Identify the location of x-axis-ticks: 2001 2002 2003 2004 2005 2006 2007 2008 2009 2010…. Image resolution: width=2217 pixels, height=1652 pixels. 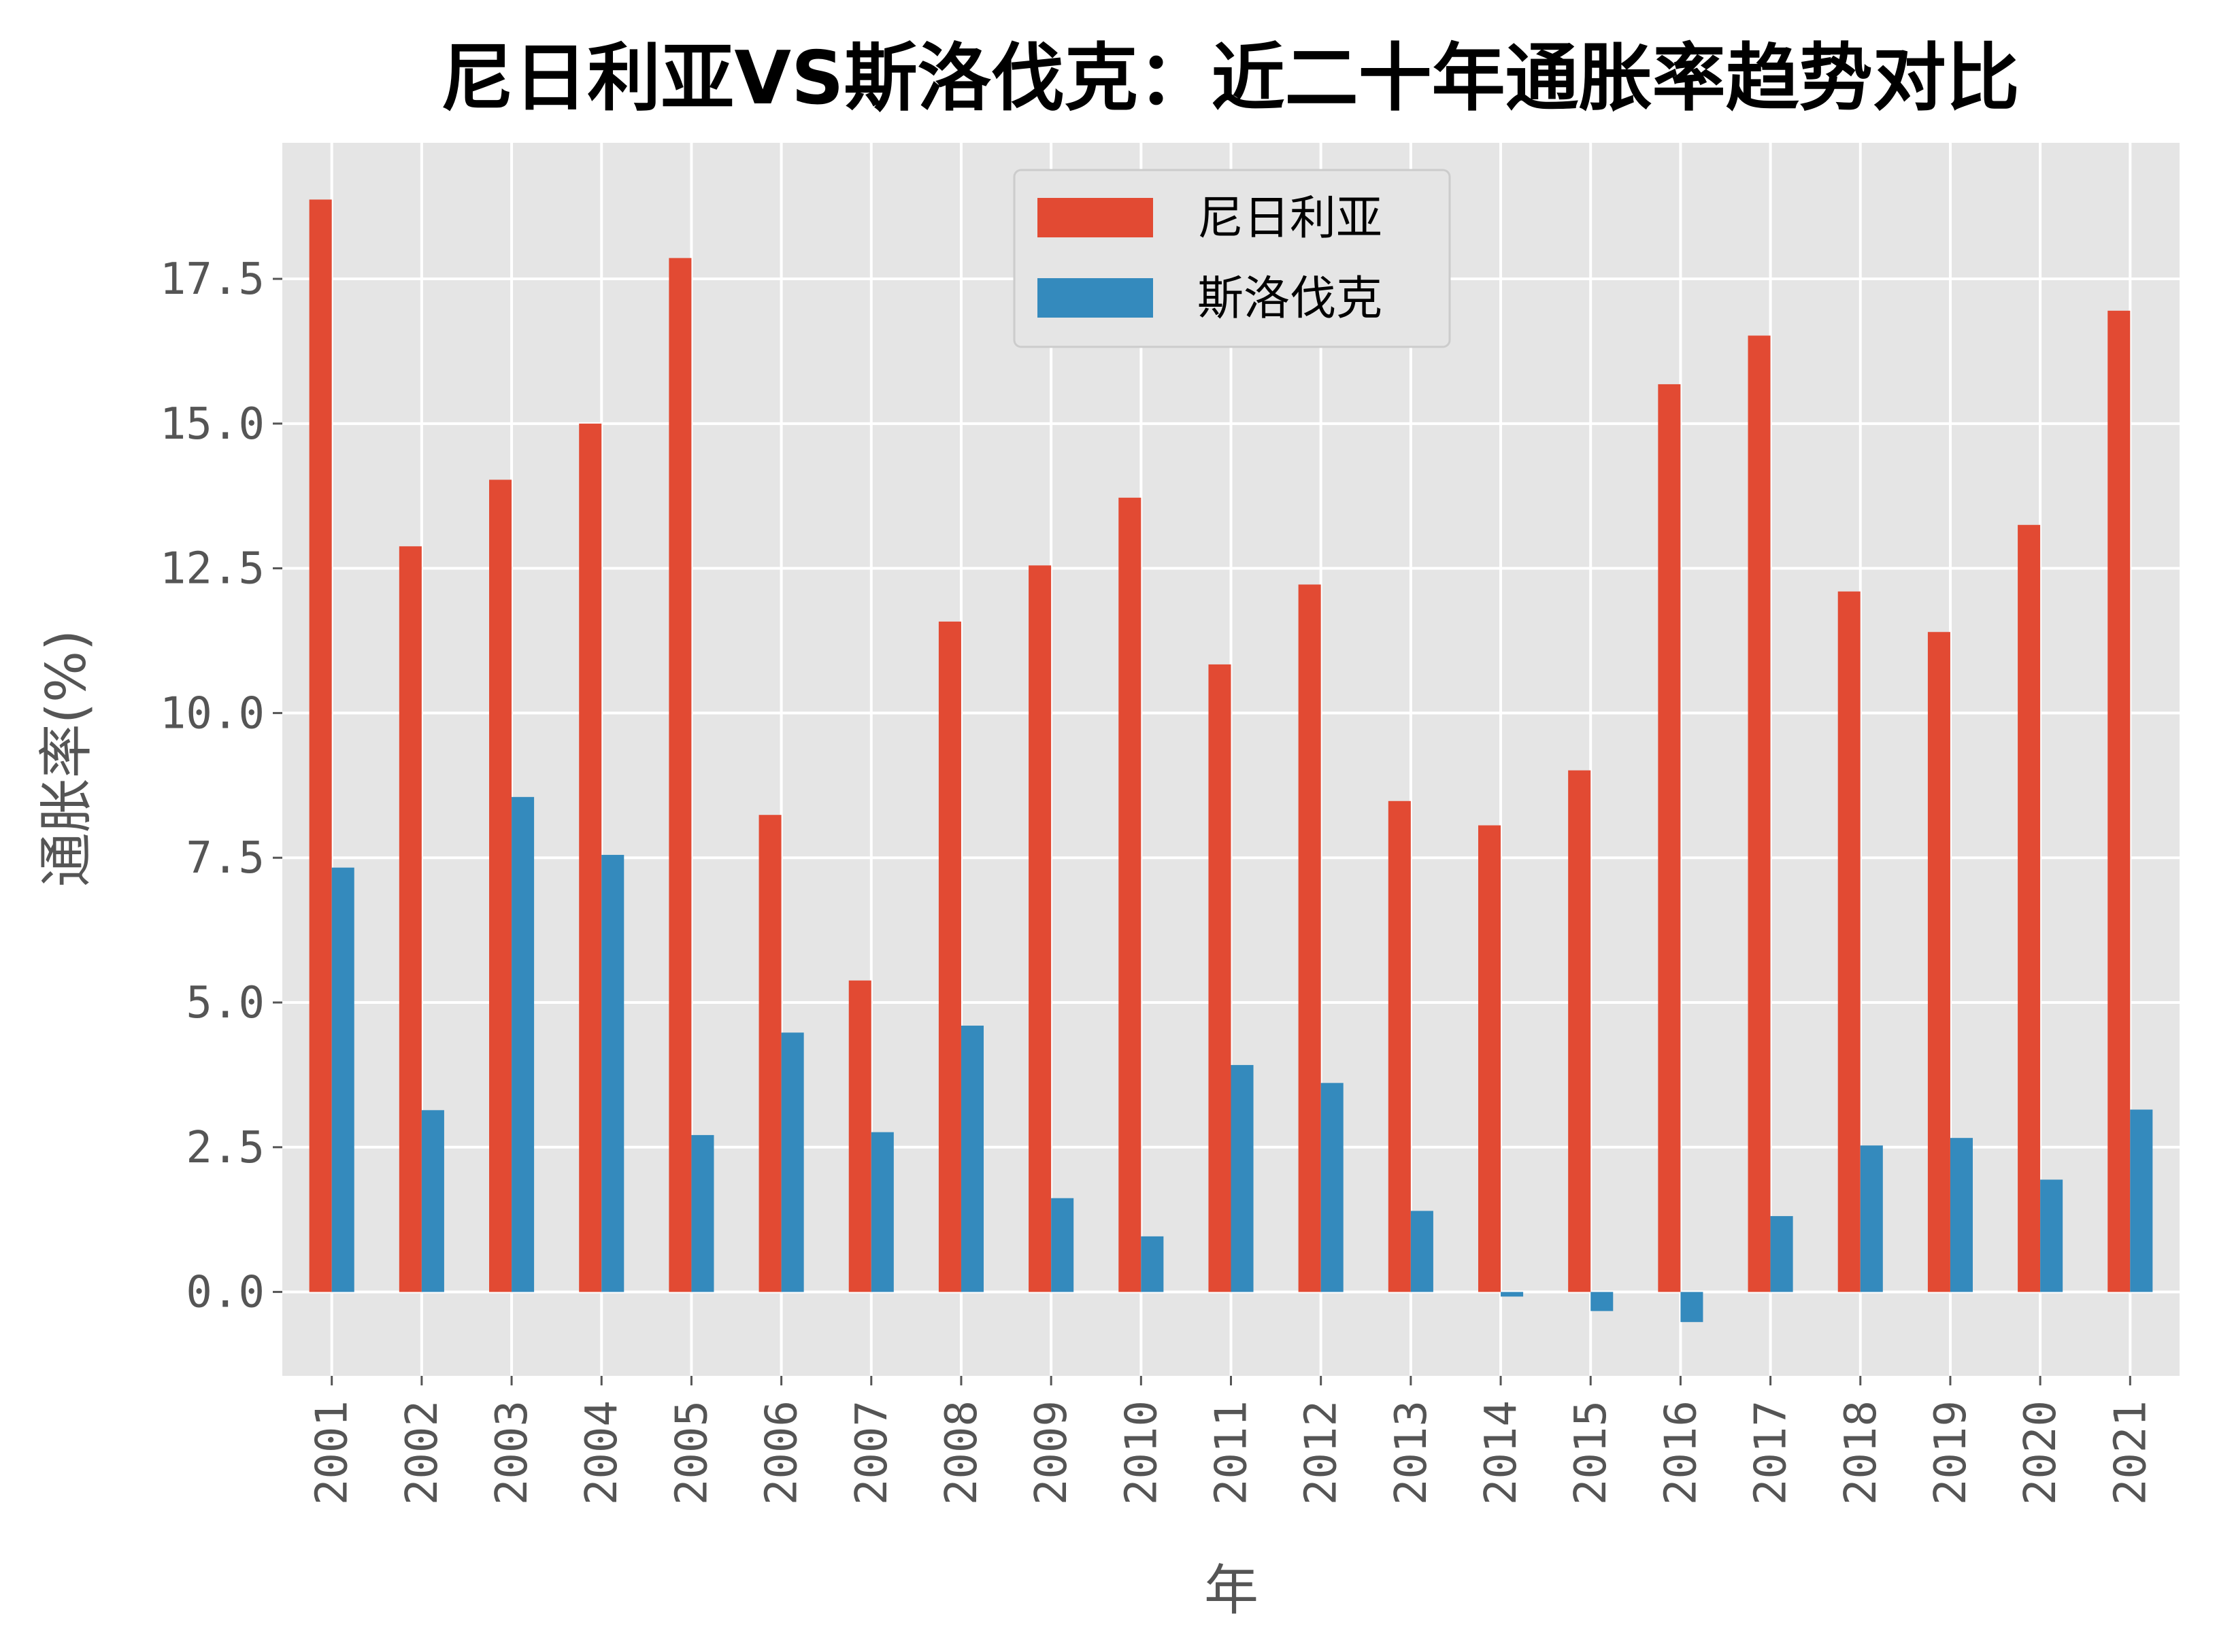
(1231, 1441).